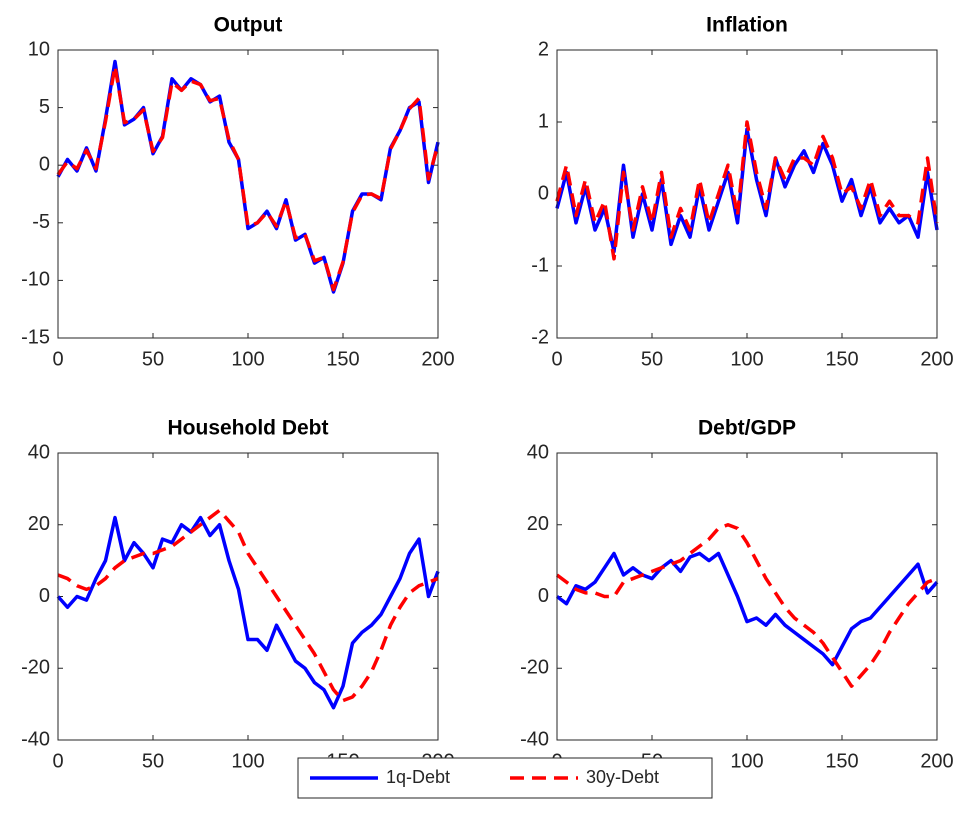 Image resolution: width=963 pixels, height=828 pixels. Describe the element at coordinates (35, 337) in the screenshot. I see `y-tick-label: -15` at that location.